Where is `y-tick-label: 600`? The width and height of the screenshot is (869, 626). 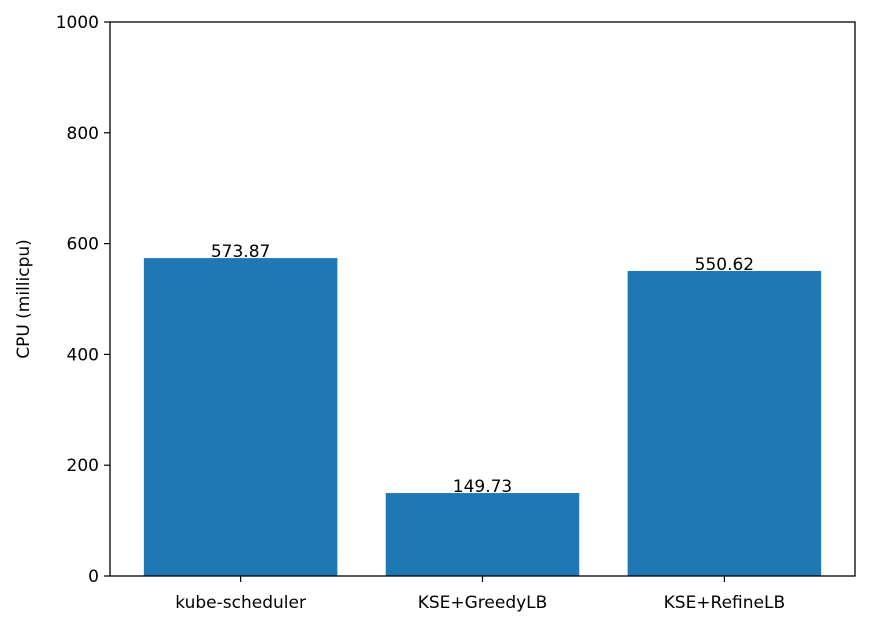
y-tick-label: 600 is located at coordinates (83, 245).